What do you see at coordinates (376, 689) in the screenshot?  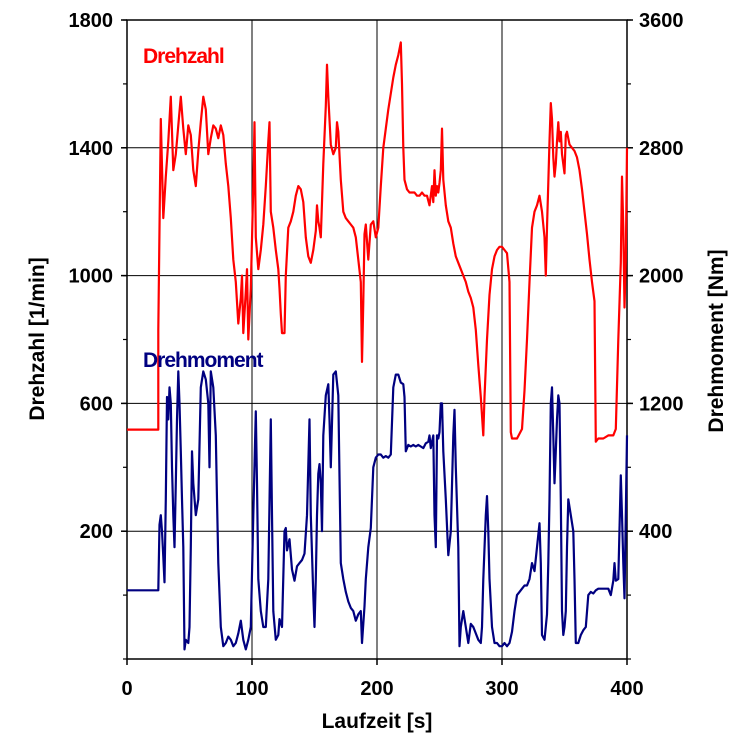 I see `x-tick-label: 200` at bounding box center [376, 689].